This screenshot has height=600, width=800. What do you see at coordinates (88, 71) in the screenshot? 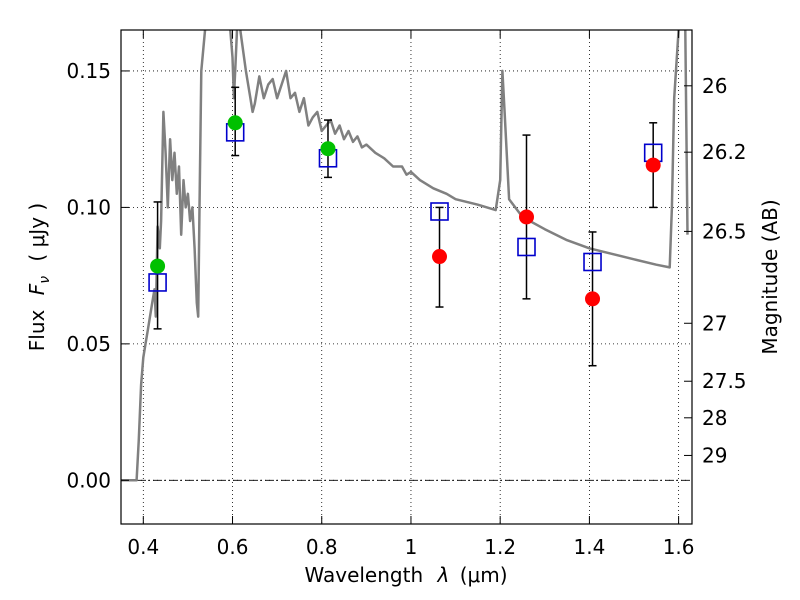
I see `y-tick-label-3: 0.15` at bounding box center [88, 71].